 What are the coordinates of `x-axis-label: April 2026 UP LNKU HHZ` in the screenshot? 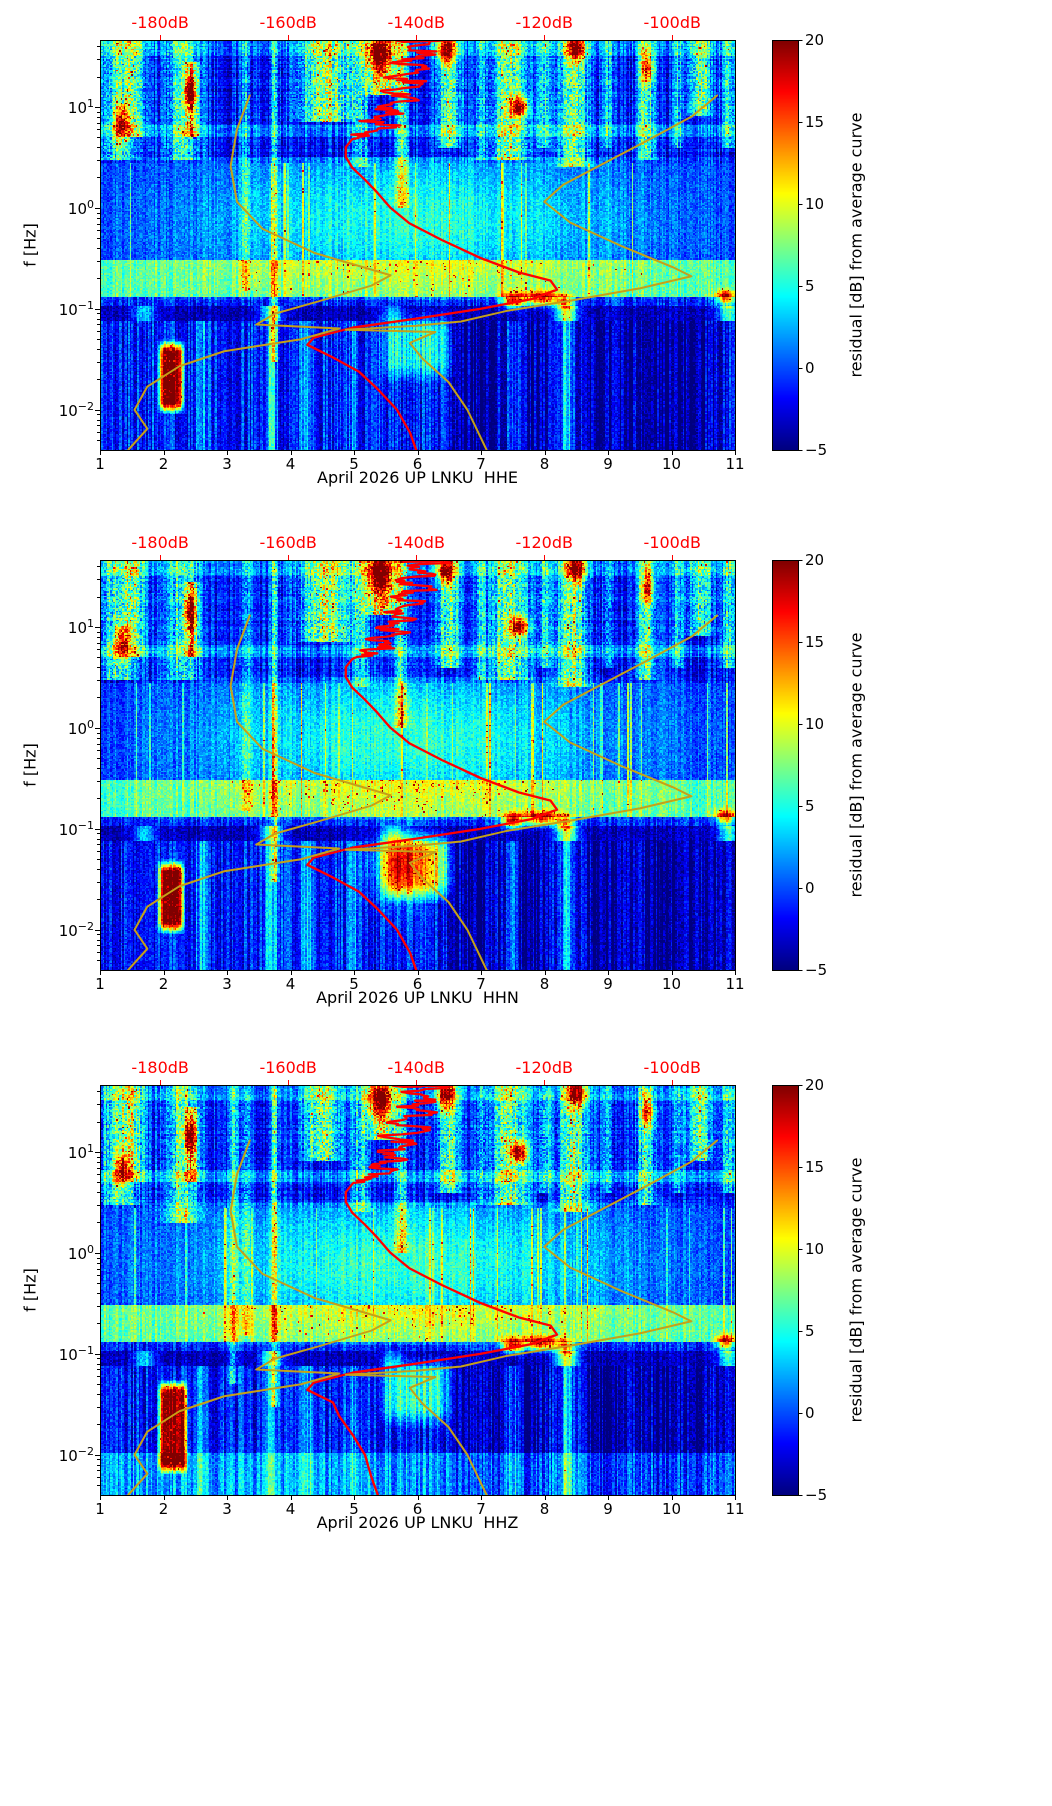 It's located at (417, 1522).